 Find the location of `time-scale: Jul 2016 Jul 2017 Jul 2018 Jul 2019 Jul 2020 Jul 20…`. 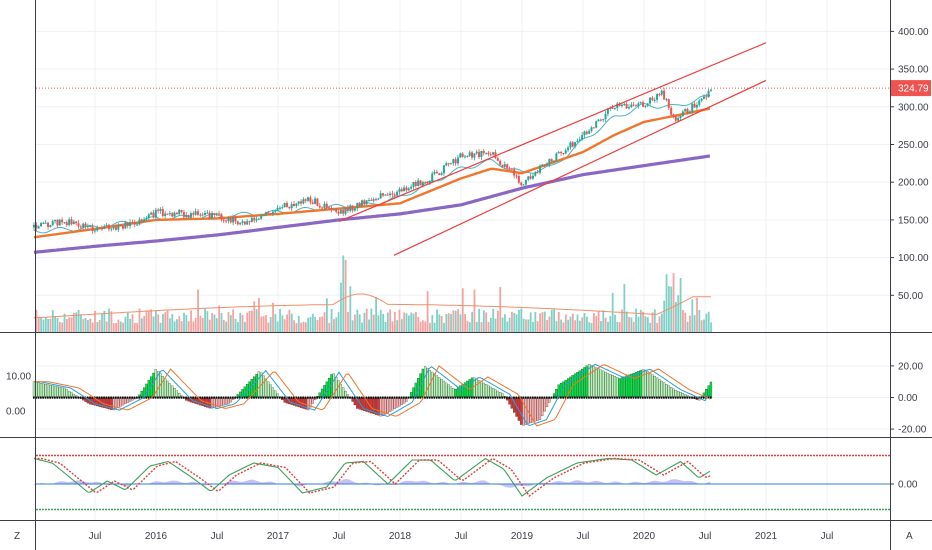

time-scale: Jul 2016 Jul 2017 Jul 2018 Jul 2019 Jul 2020 Jul 20… is located at coordinates (461, 536).